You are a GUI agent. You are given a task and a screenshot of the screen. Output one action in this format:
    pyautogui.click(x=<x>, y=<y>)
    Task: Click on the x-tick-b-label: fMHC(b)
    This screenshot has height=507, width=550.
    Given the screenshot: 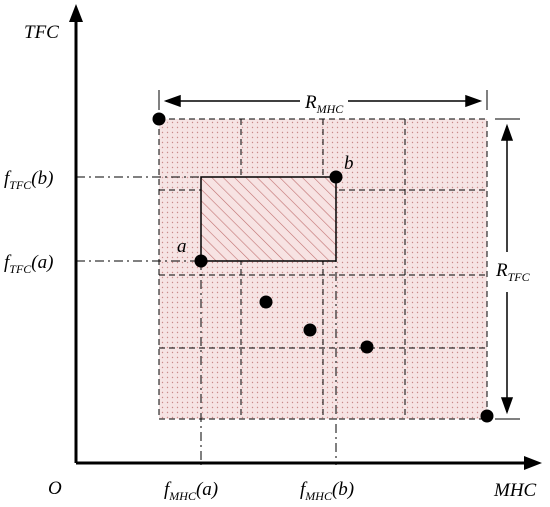 What is the action you would take?
    pyautogui.click(x=327, y=491)
    